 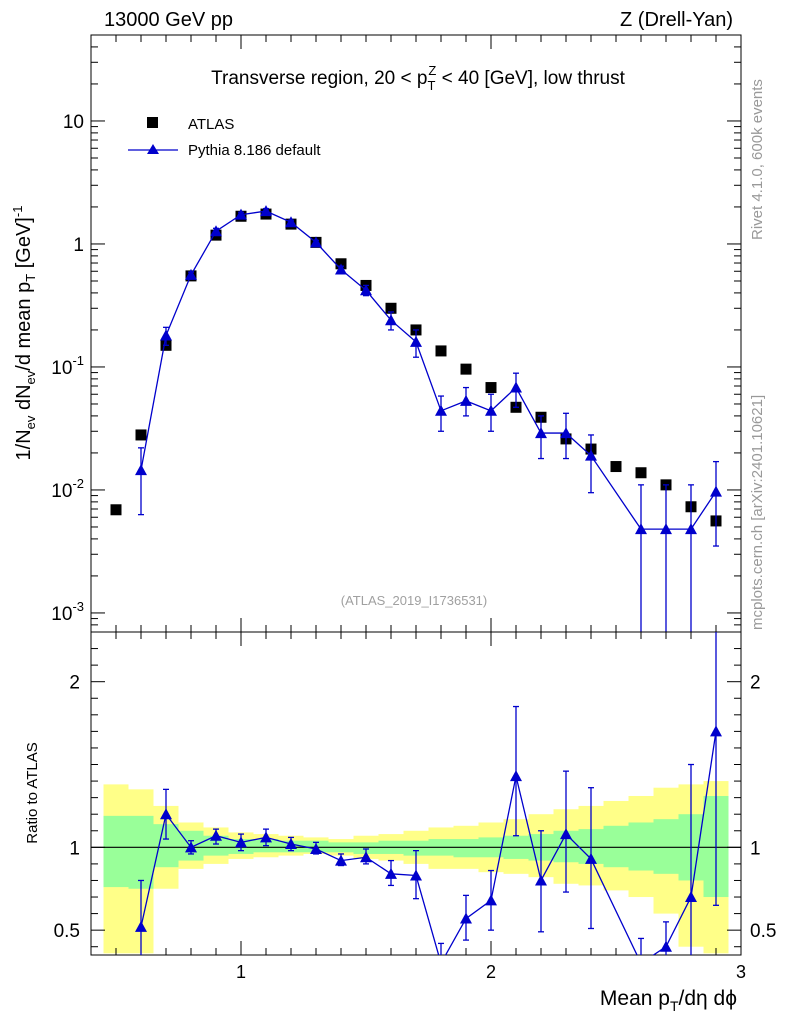 I want to click on y-tick-label: 10⁻¹, so click(x=67, y=366).